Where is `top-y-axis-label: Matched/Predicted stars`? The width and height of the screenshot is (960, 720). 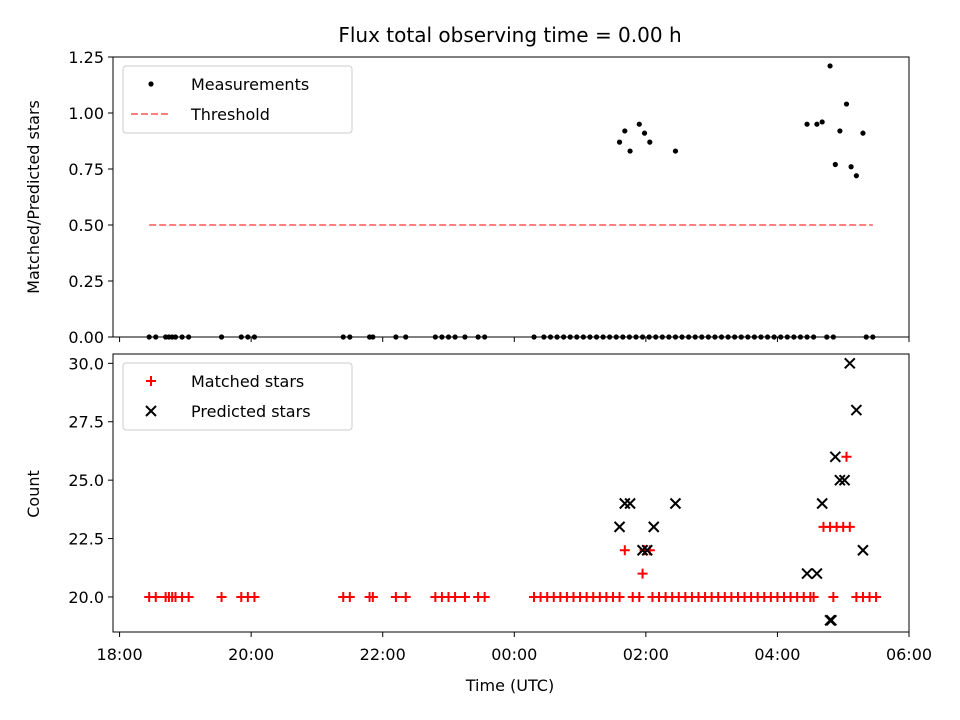 top-y-axis-label: Matched/Predicted stars is located at coordinates (33, 197).